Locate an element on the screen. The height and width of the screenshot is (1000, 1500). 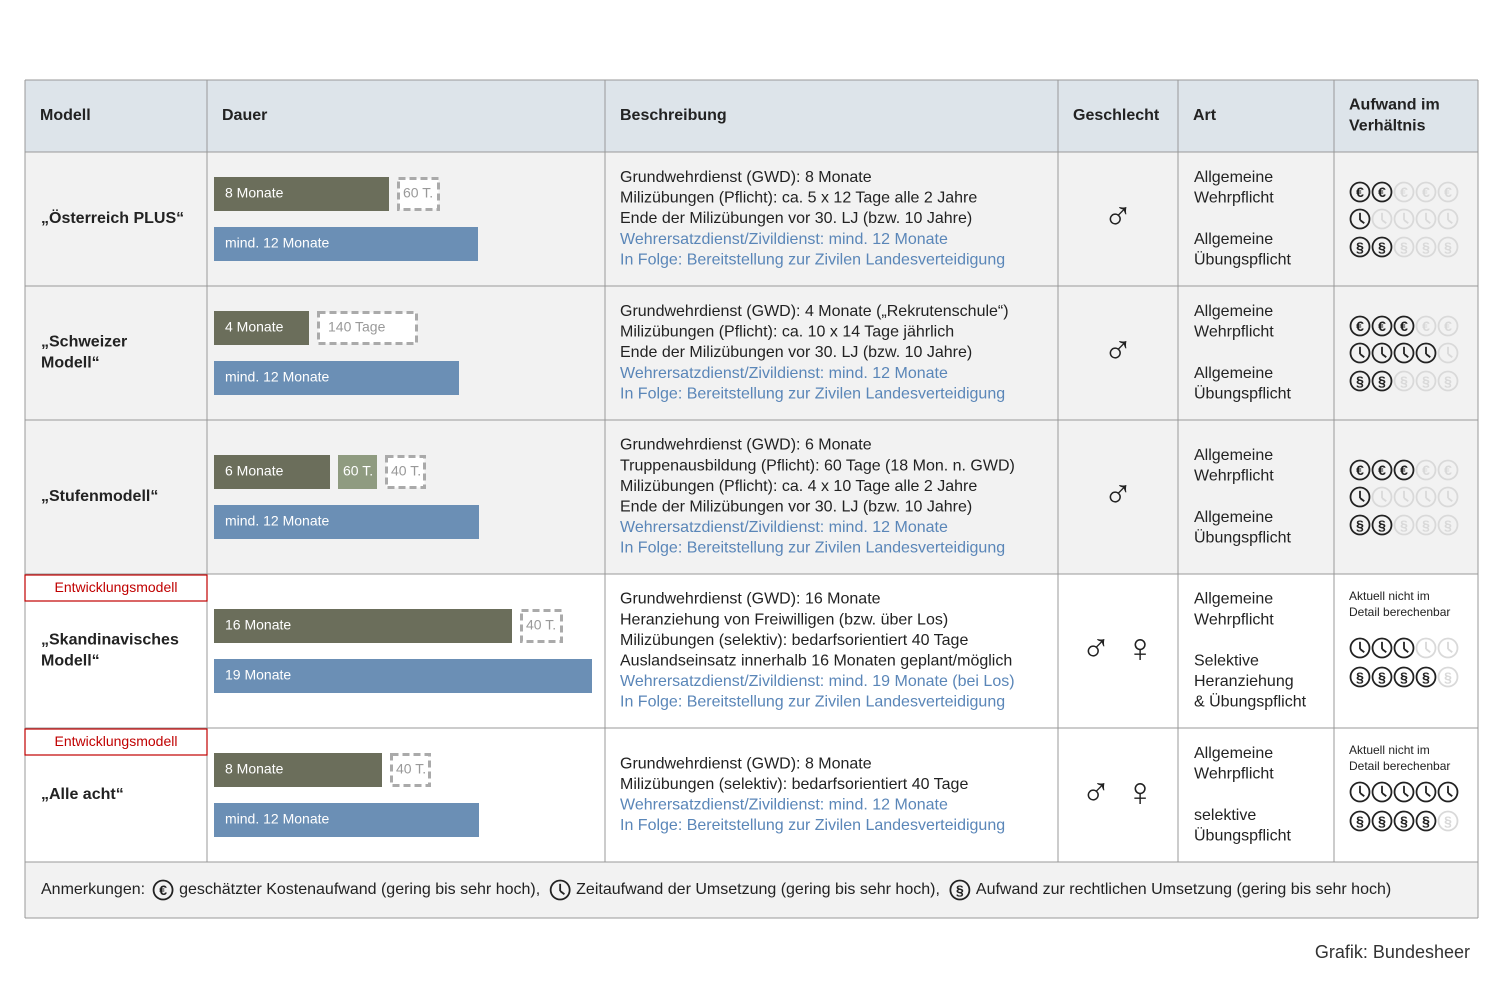
bar-label: 40 T. is located at coordinates (541, 625).